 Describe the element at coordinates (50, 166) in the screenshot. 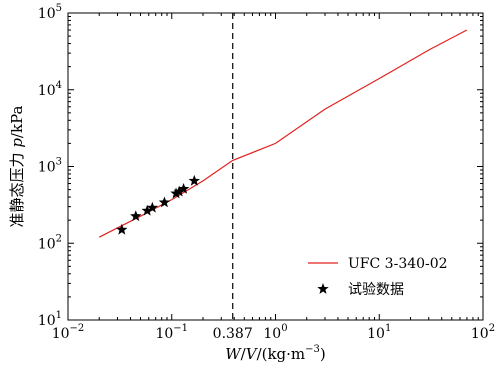

I see `y-tick-label: 10³` at that location.